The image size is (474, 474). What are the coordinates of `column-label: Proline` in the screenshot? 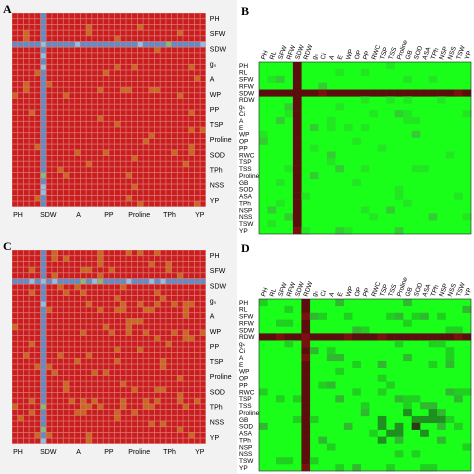 It's located at (139, 452).